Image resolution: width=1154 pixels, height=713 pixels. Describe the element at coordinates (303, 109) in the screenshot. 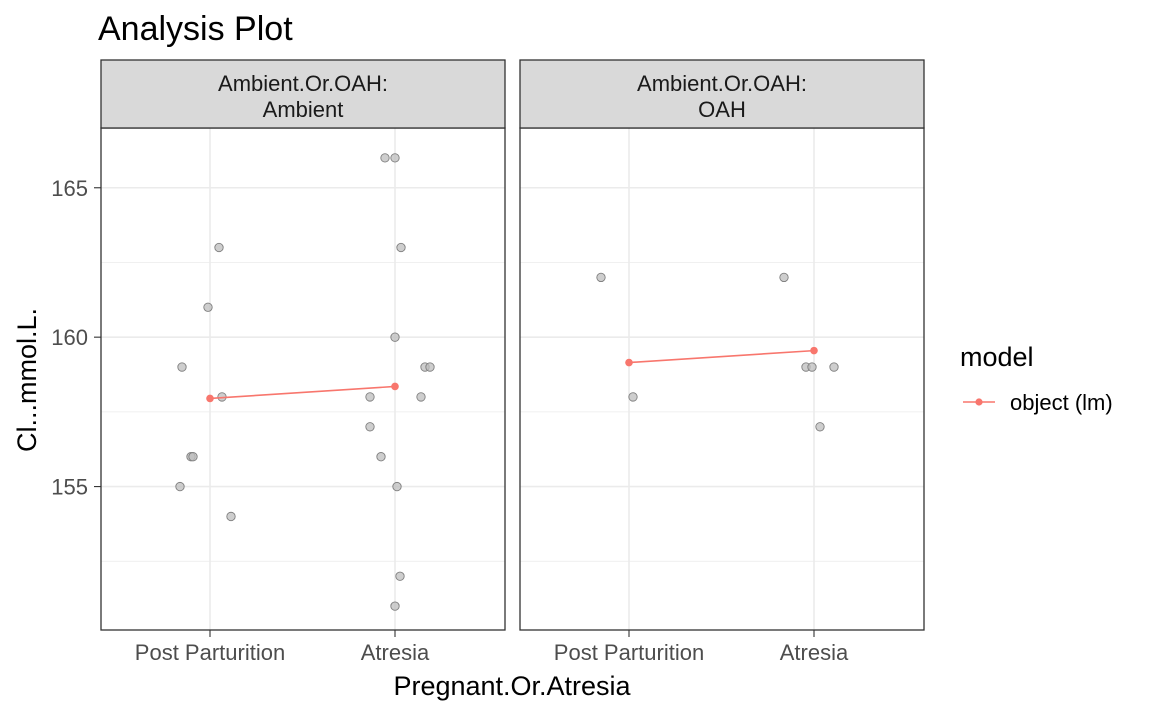

I see `facet-strip-label-line2: Ambient` at that location.